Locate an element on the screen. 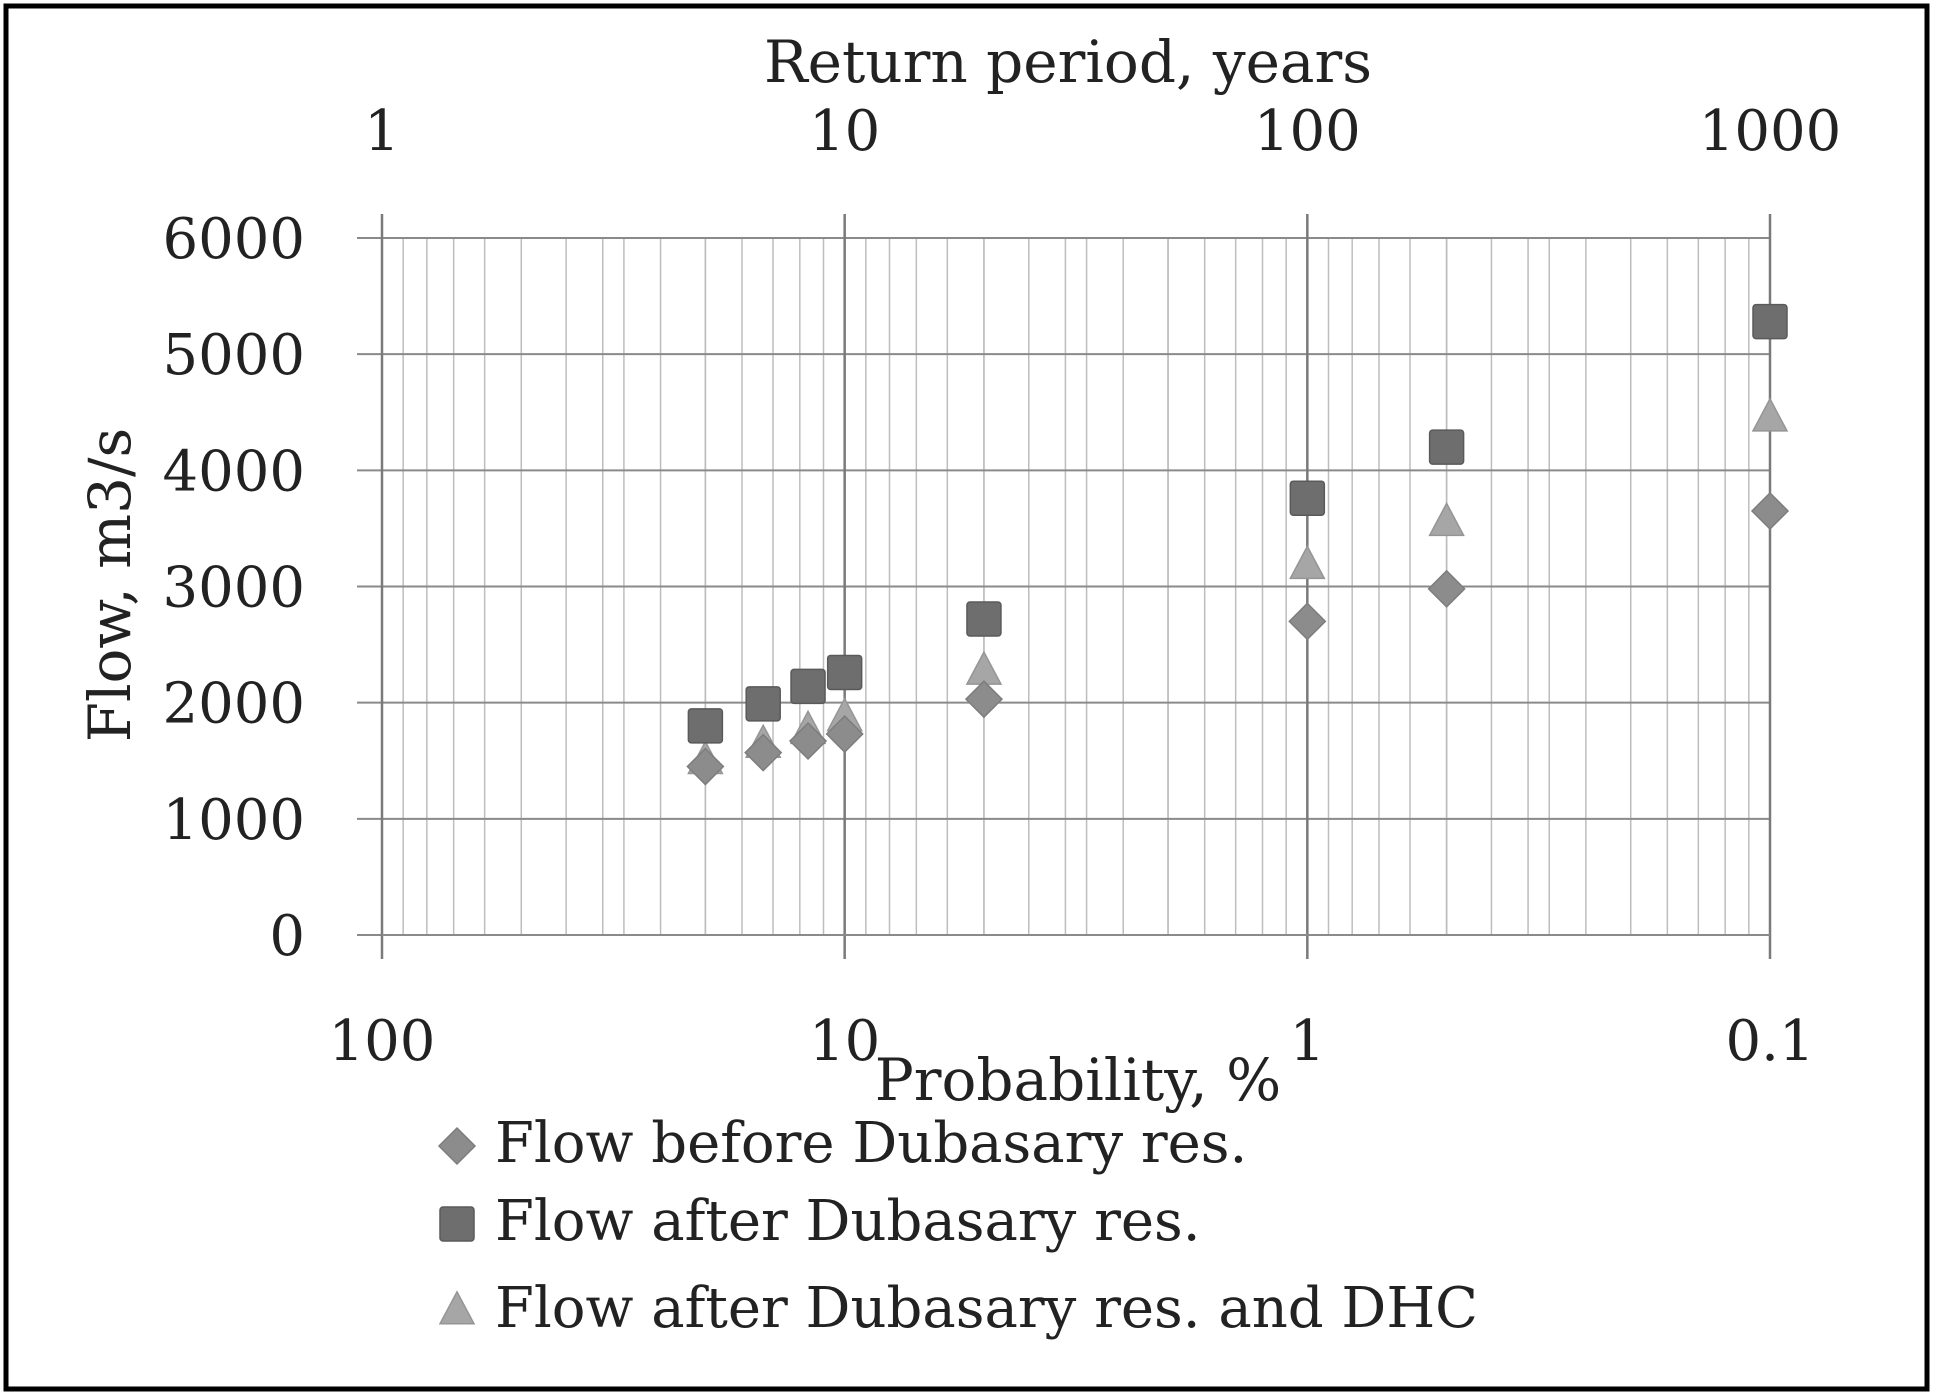 Image resolution: width=1935 pixels, height=1397 pixels. y-tick-label: 0 is located at coordinates (287, 936).